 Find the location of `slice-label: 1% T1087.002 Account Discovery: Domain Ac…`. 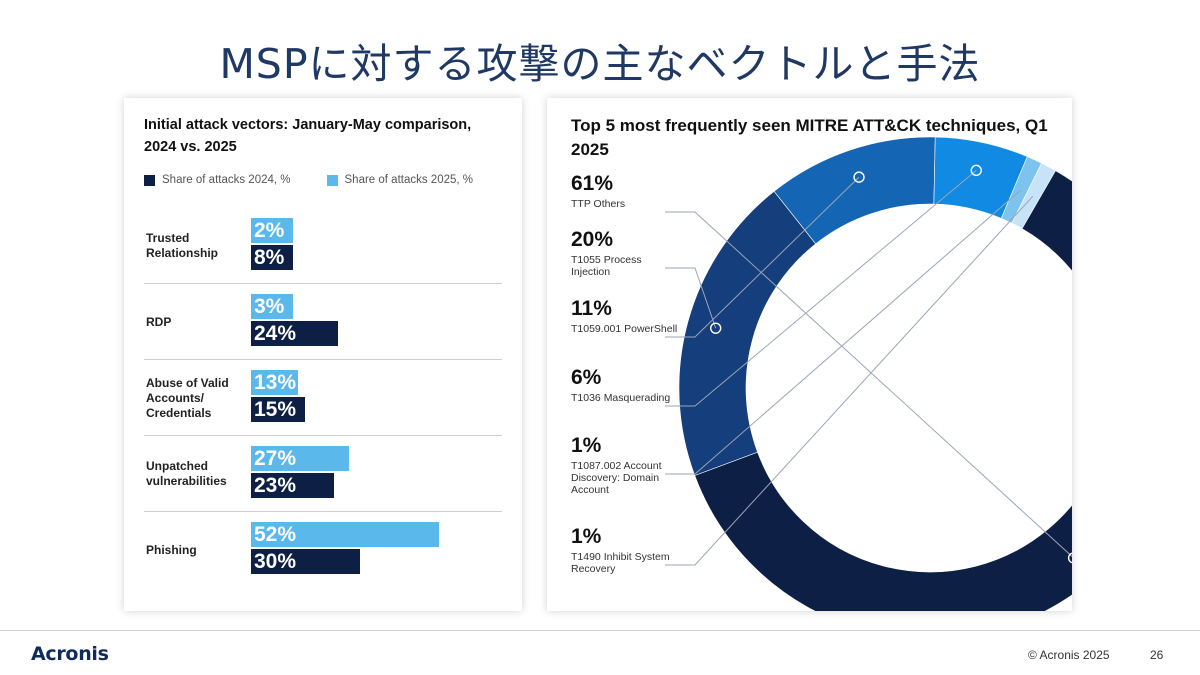

slice-label: 1% T1087.002 Account Discovery: Domain Ac… is located at coordinates (626, 465).